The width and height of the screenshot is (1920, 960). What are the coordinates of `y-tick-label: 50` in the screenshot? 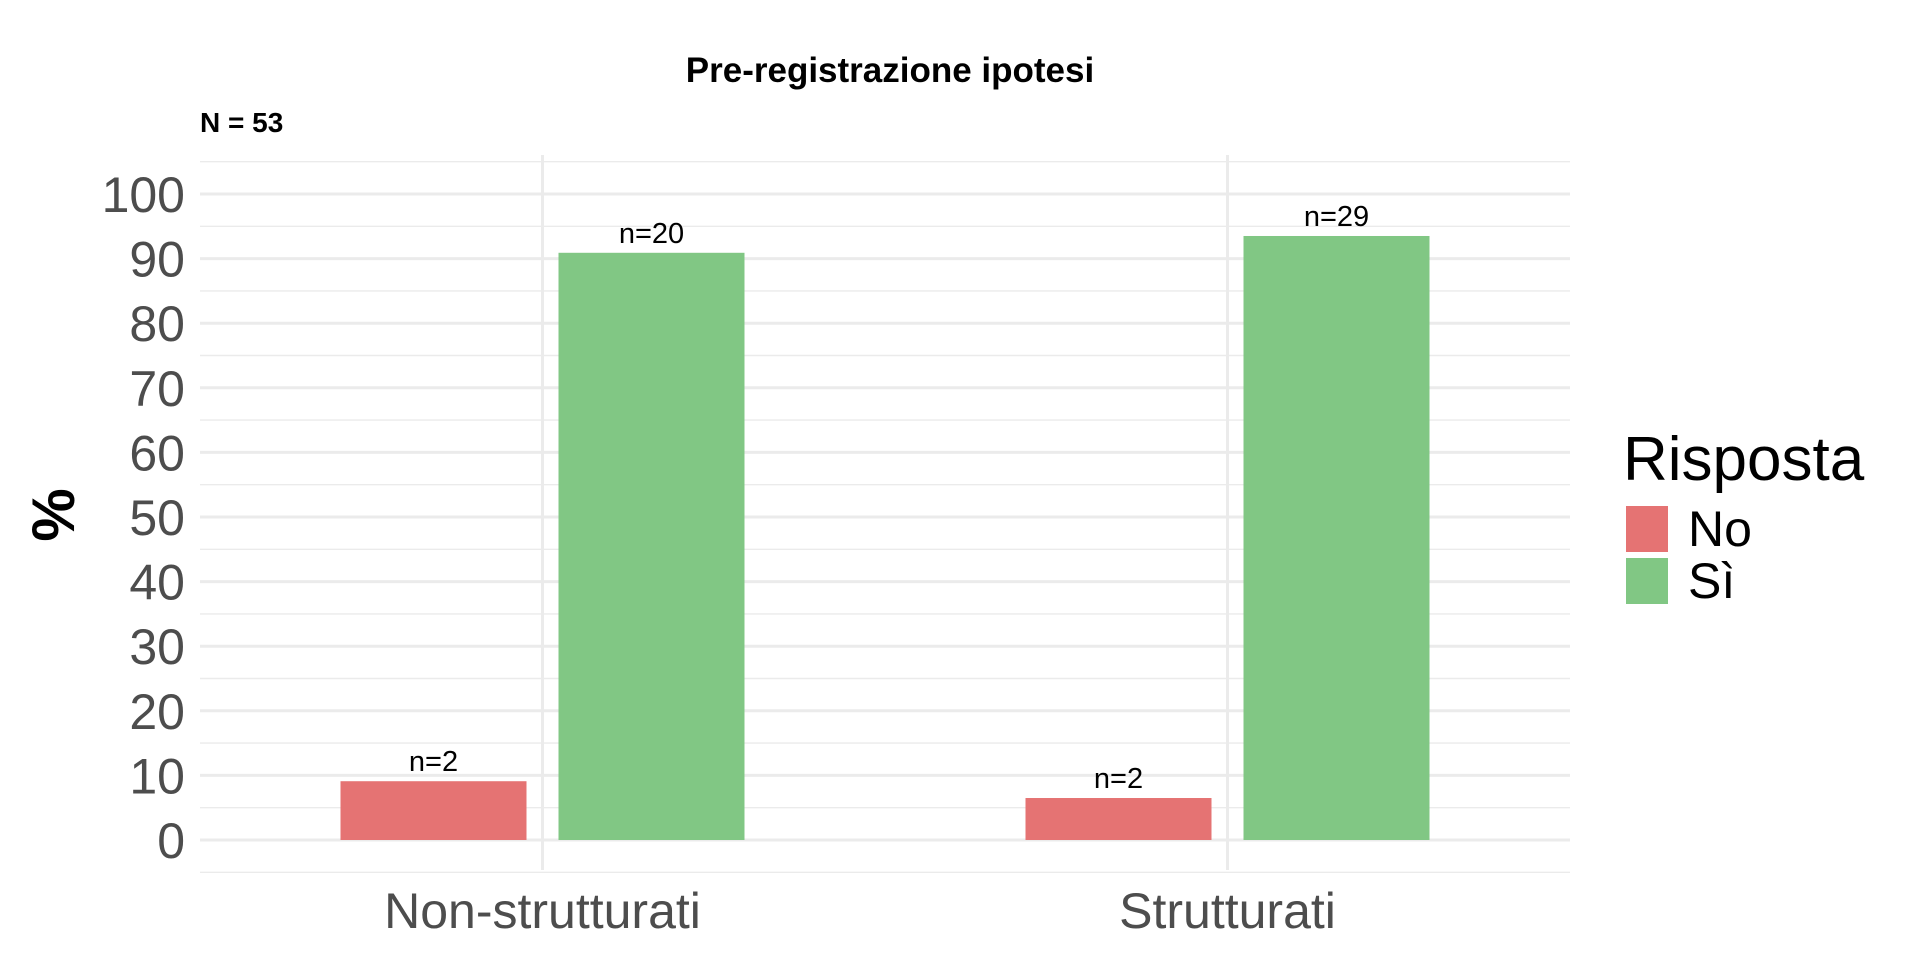 It's located at (157, 518).